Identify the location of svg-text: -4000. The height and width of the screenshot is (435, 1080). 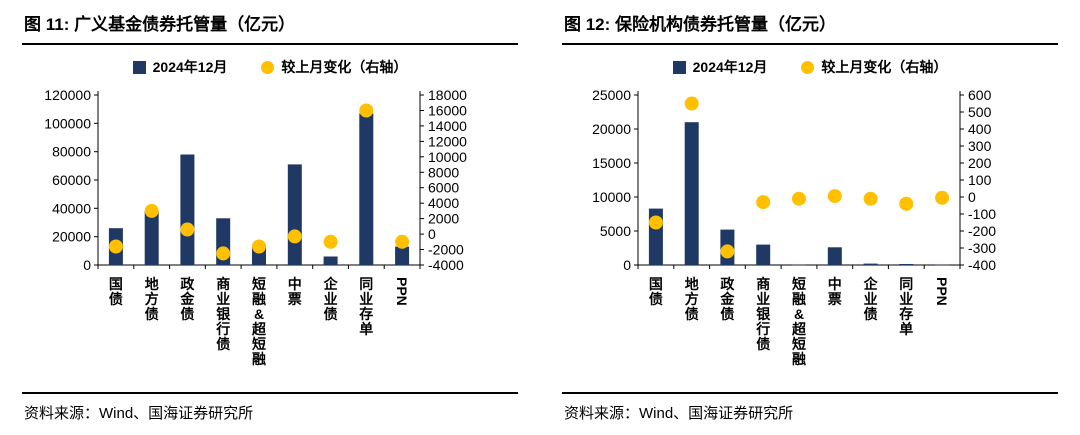
(446, 265).